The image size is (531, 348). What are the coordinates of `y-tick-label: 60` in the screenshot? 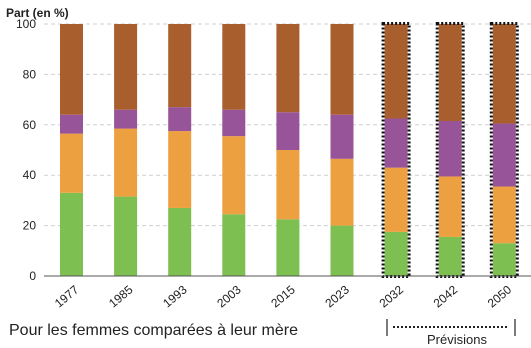 It's located at (30, 125).